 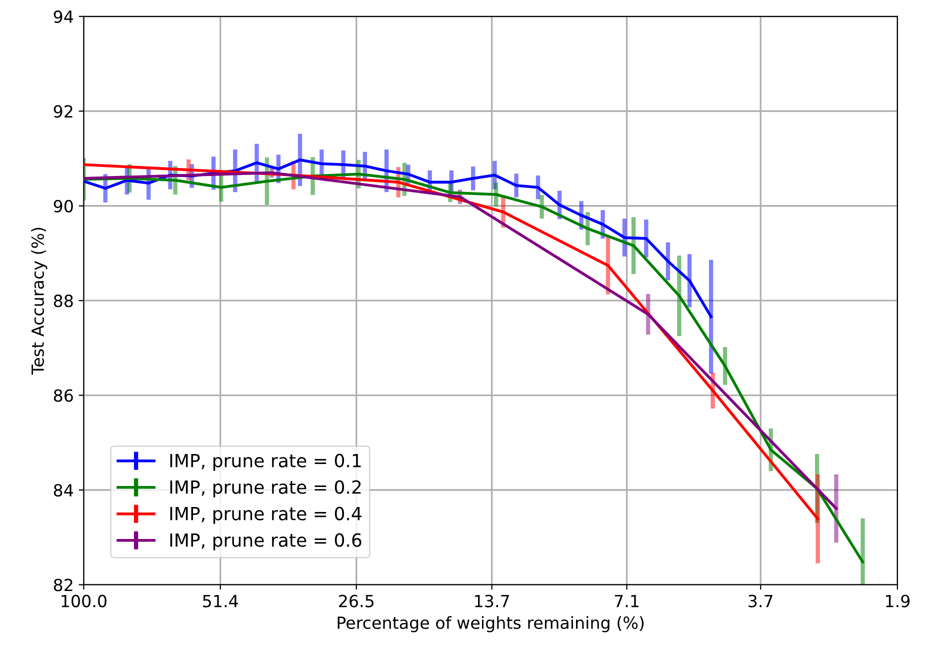 What do you see at coordinates (64, 490) in the screenshot?
I see `y-tick-label: 84` at bounding box center [64, 490].